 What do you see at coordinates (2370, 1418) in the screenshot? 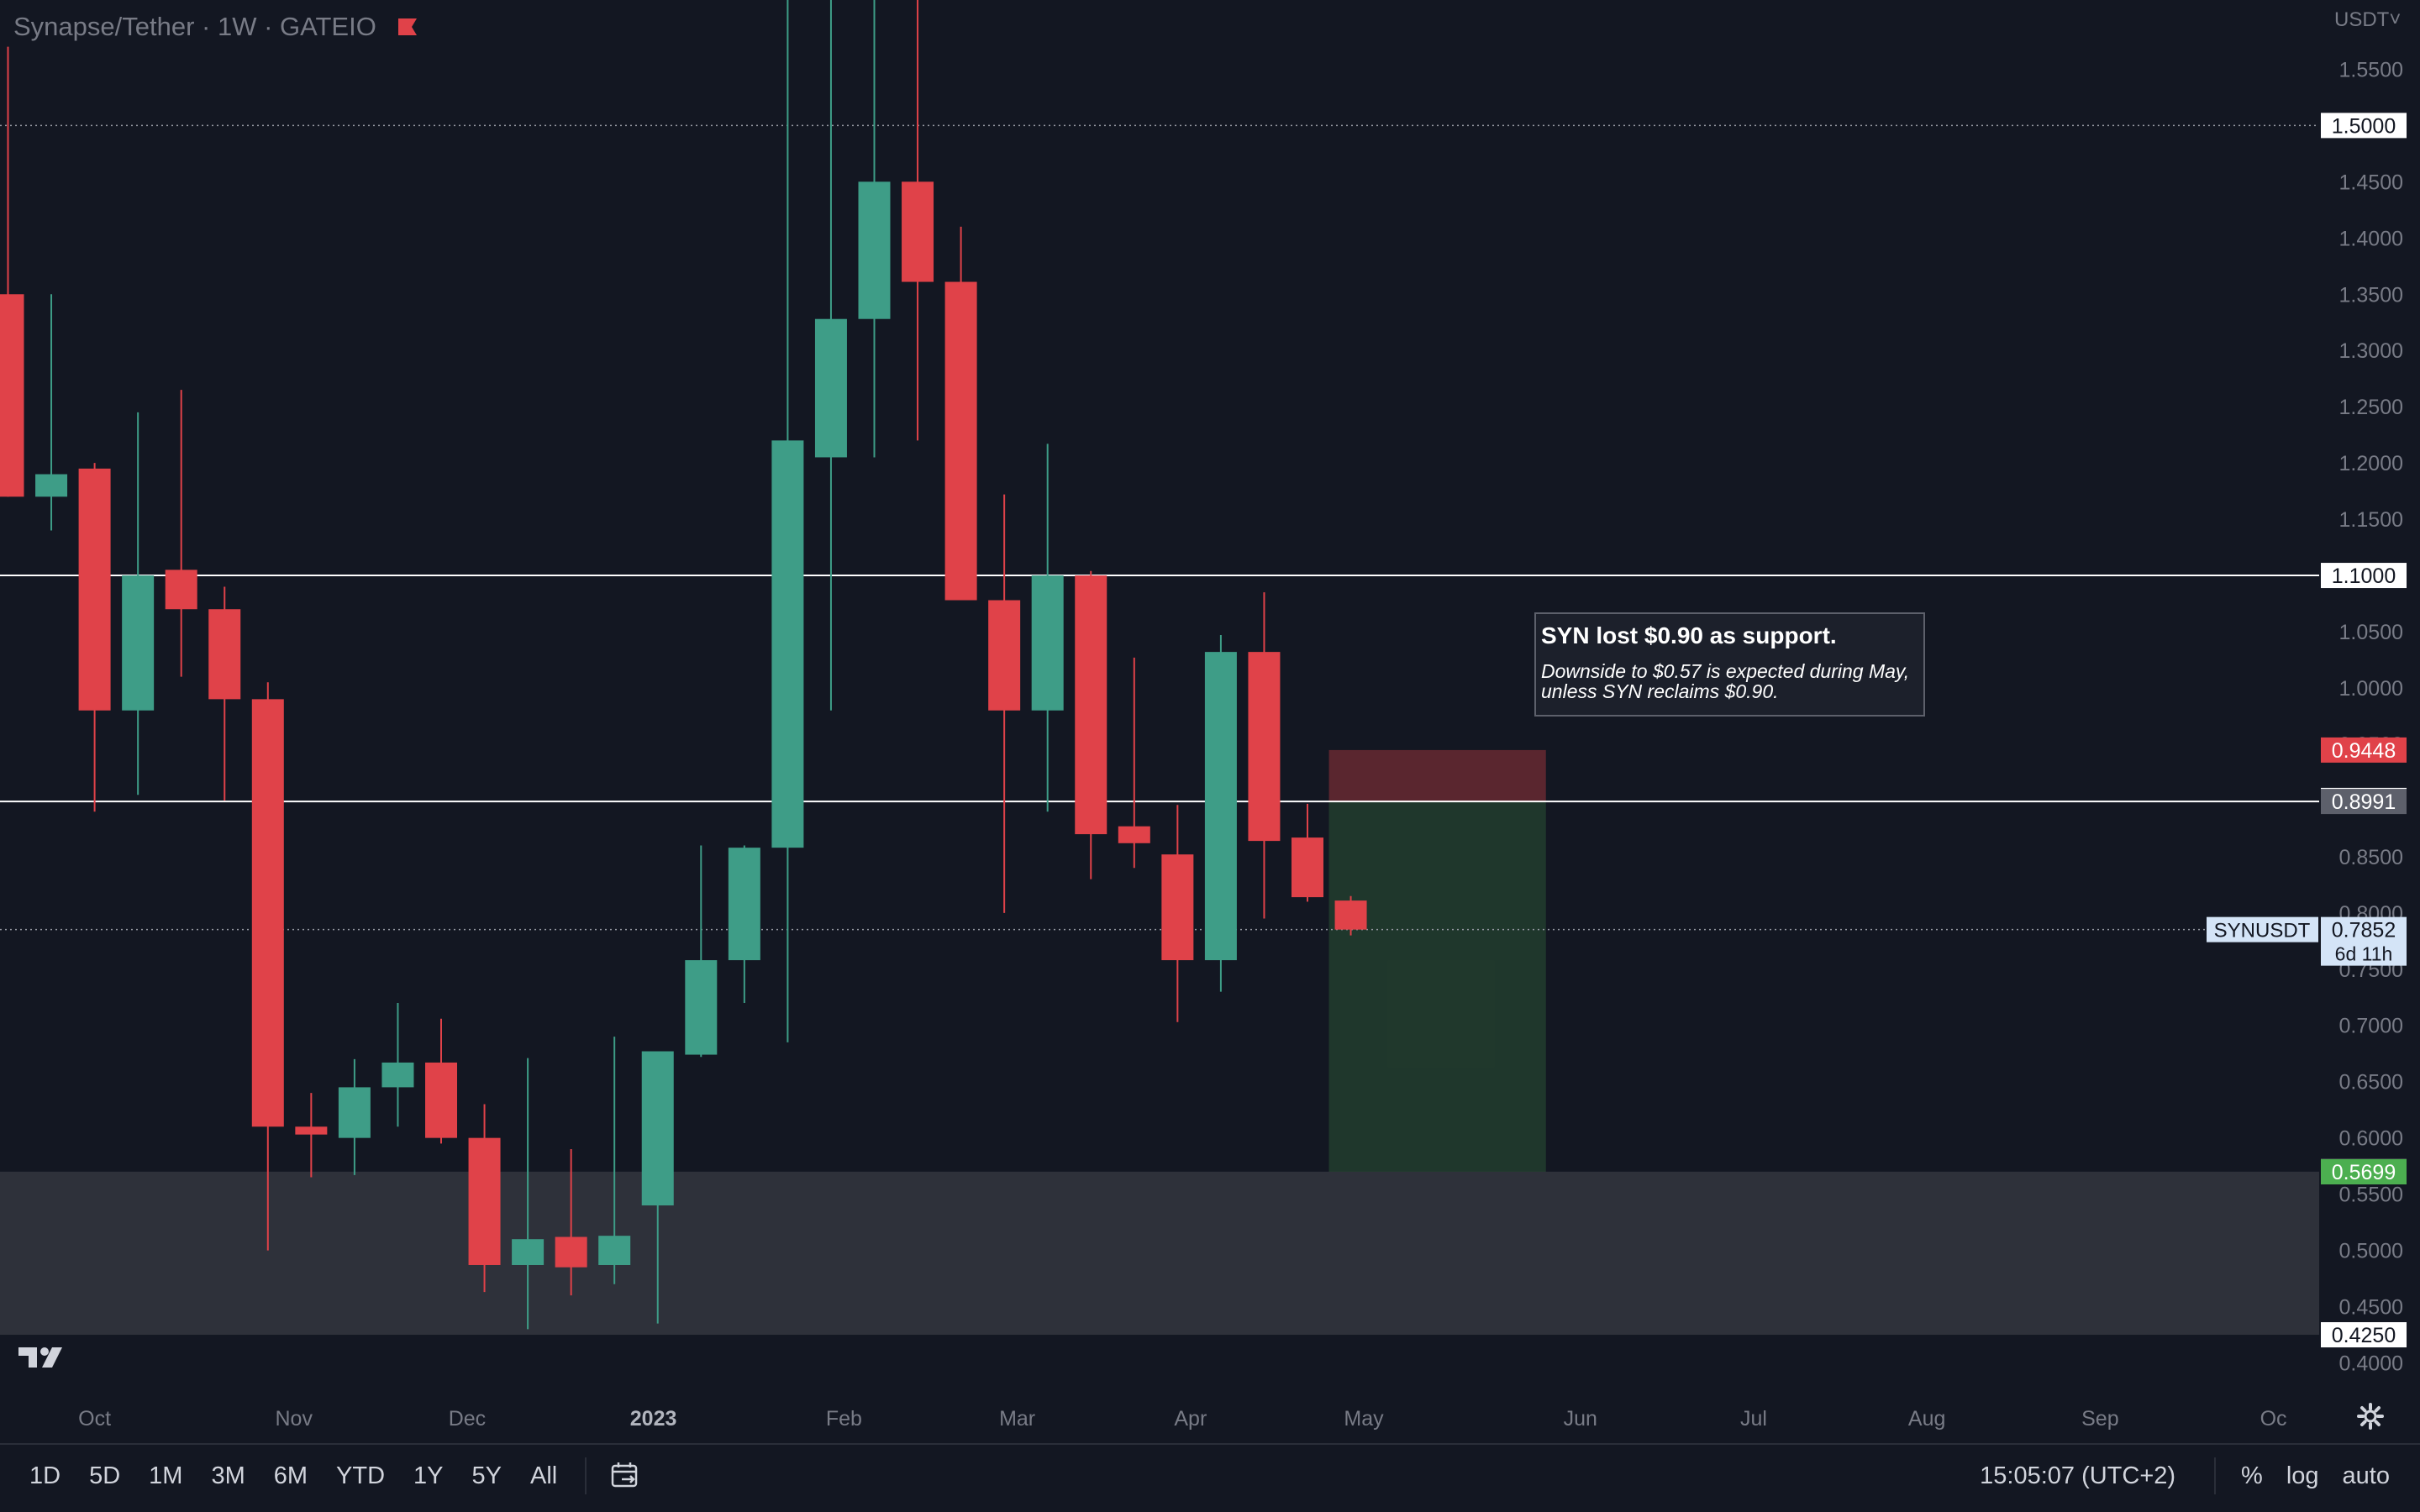
I see `settings-gear-icon` at bounding box center [2370, 1418].